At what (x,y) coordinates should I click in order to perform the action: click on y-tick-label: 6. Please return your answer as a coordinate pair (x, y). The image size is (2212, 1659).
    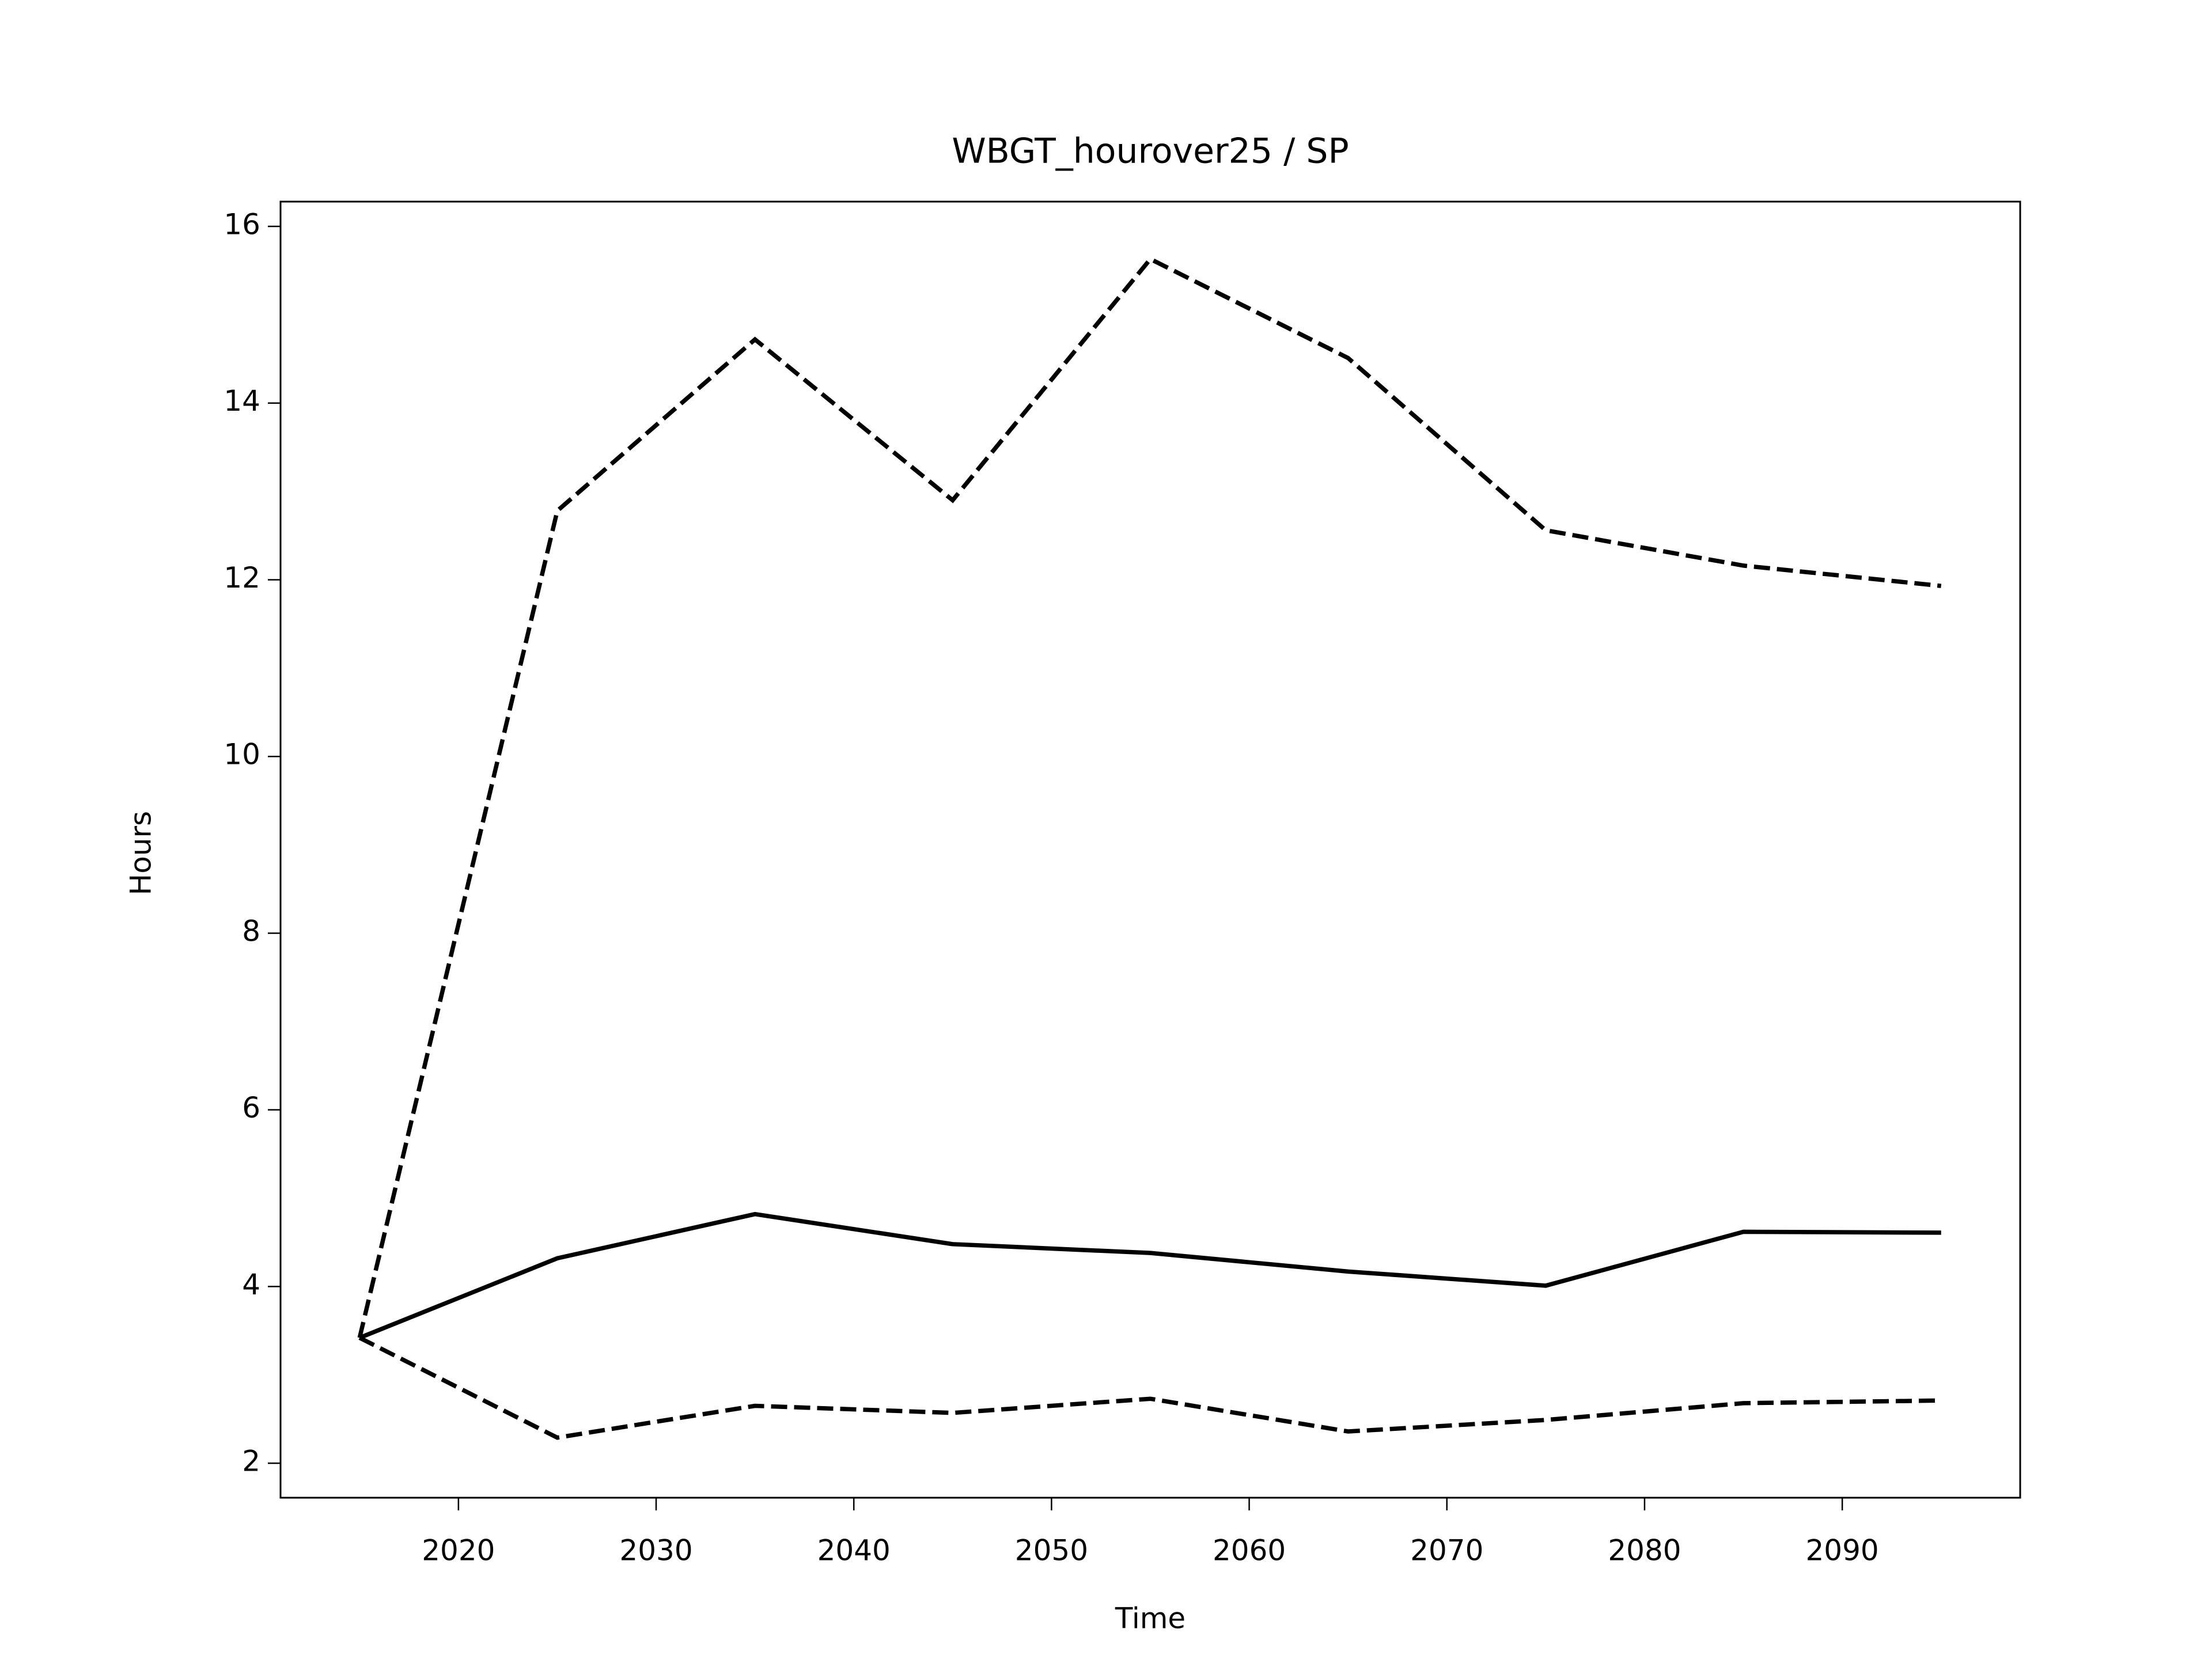
    Looking at the image, I should click on (251, 1107).